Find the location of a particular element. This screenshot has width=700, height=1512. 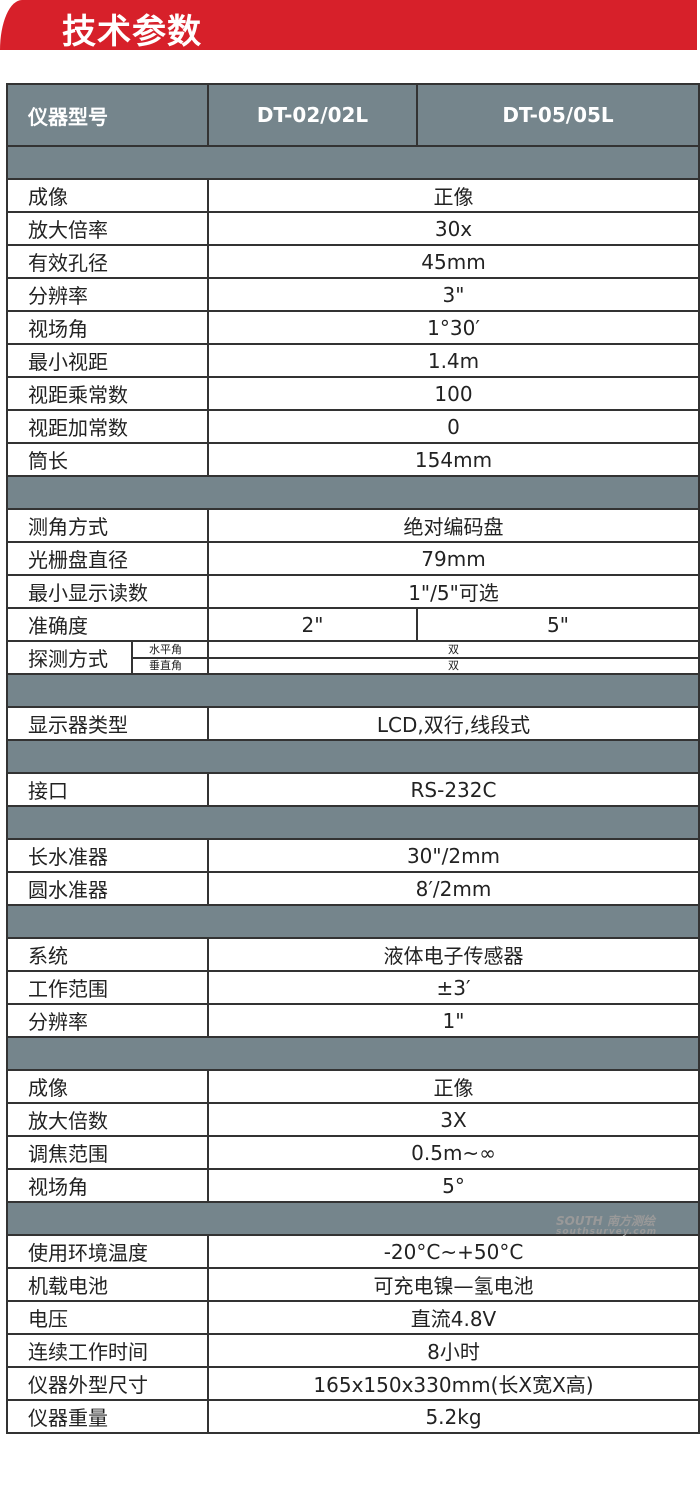

table-row: 调焦范围 0.5m~∞ is located at coordinates (353, 1152).